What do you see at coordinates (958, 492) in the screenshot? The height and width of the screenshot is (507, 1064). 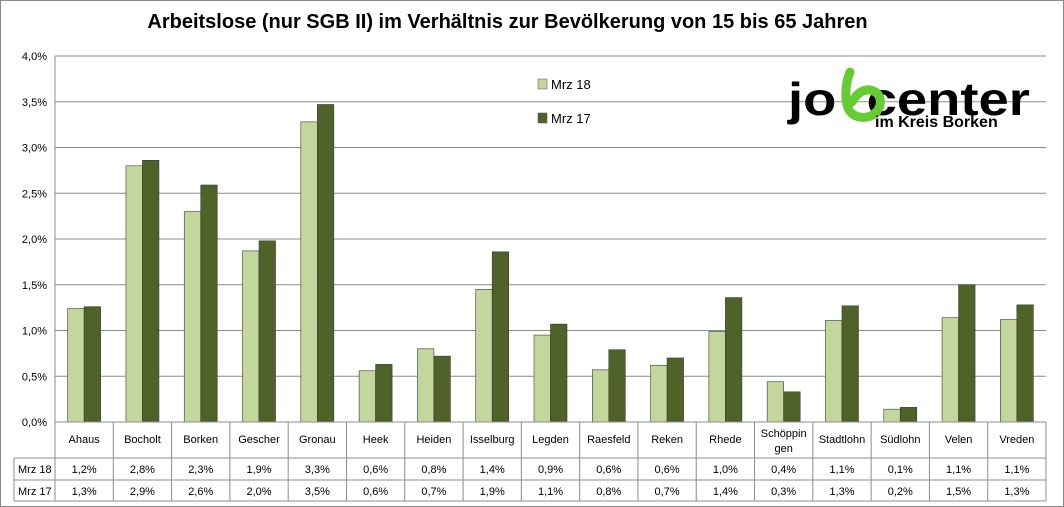 I see `table-cell-value: 1,5%` at bounding box center [958, 492].